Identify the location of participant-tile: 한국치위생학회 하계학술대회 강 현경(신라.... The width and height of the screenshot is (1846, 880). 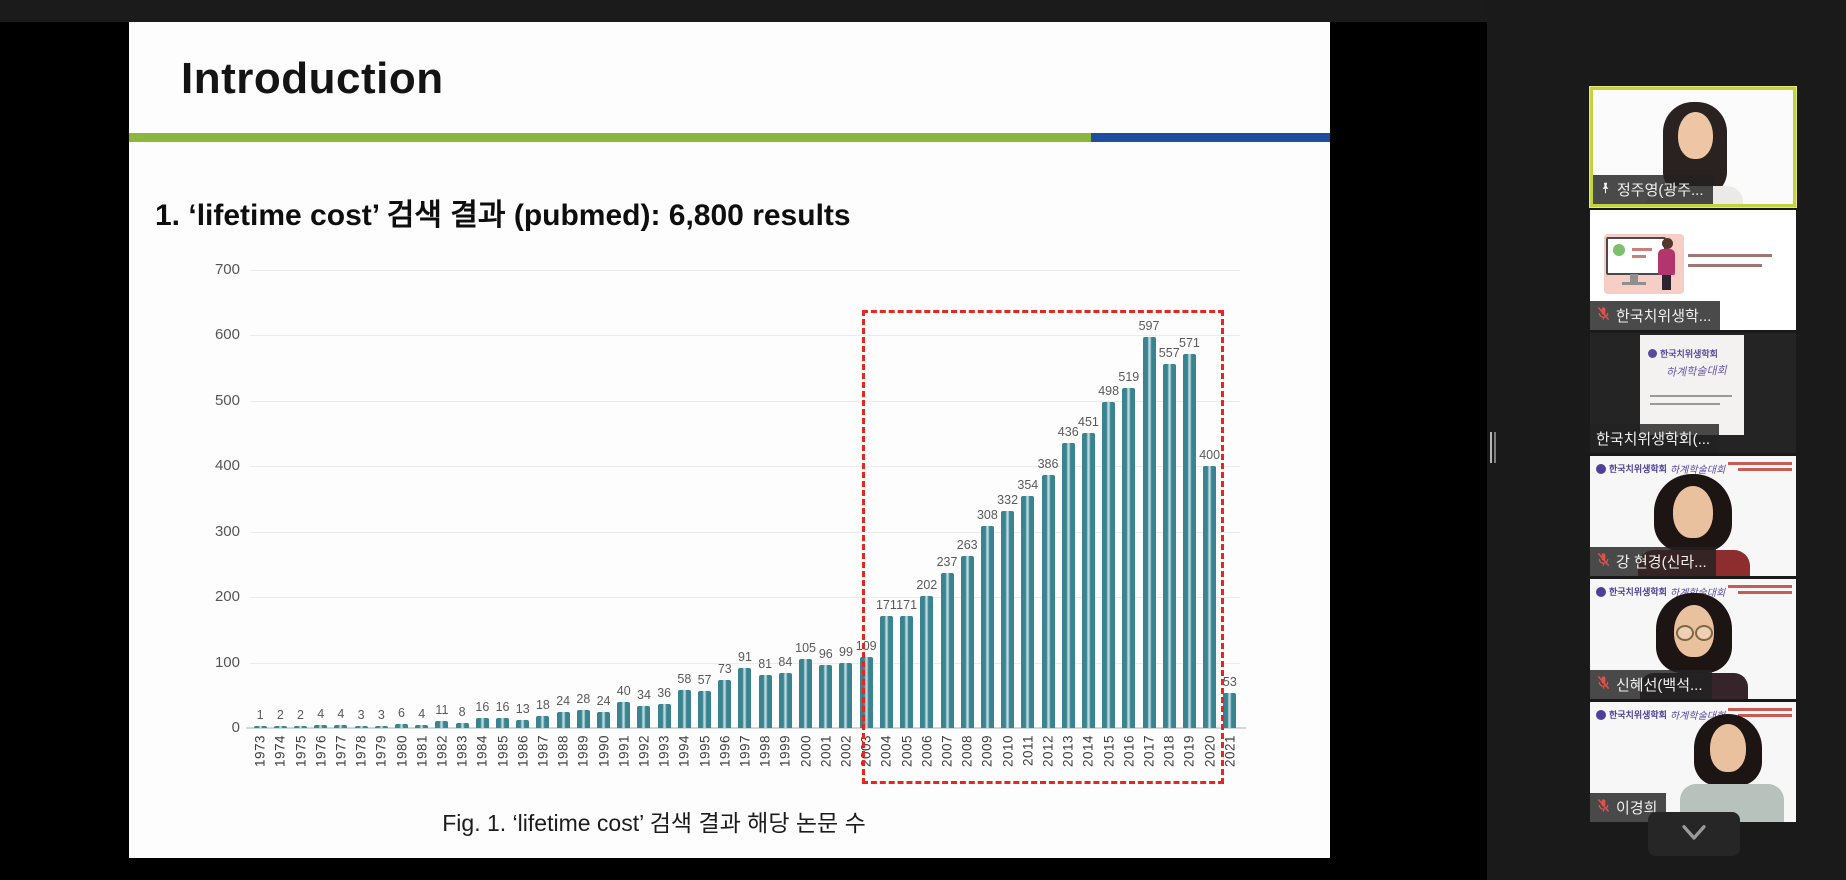
(1693, 516).